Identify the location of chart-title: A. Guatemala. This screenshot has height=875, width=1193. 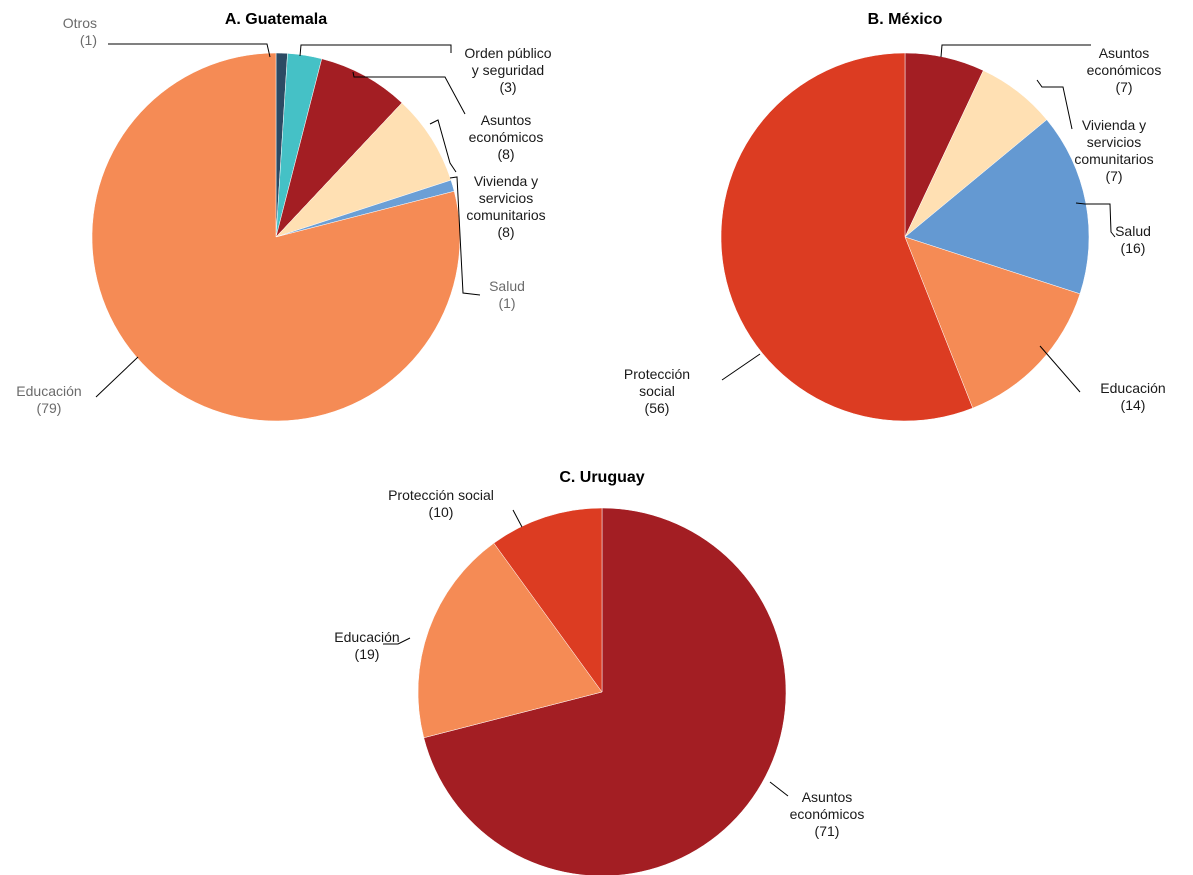
(276, 19).